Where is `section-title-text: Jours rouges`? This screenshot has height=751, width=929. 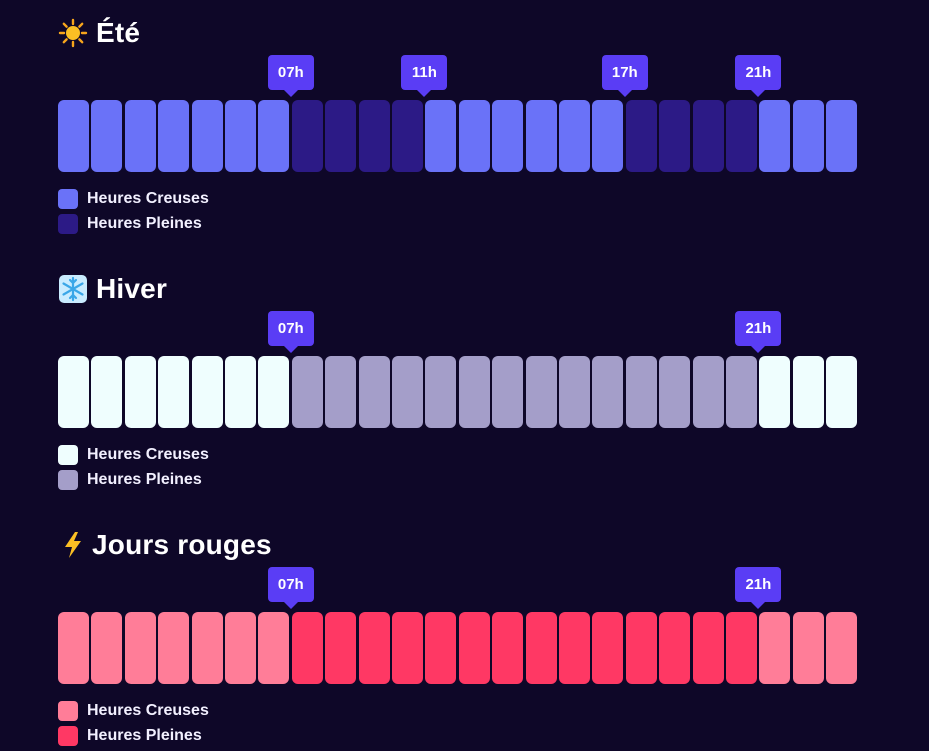
section-title-text: Jours rouges is located at coordinates (182, 544).